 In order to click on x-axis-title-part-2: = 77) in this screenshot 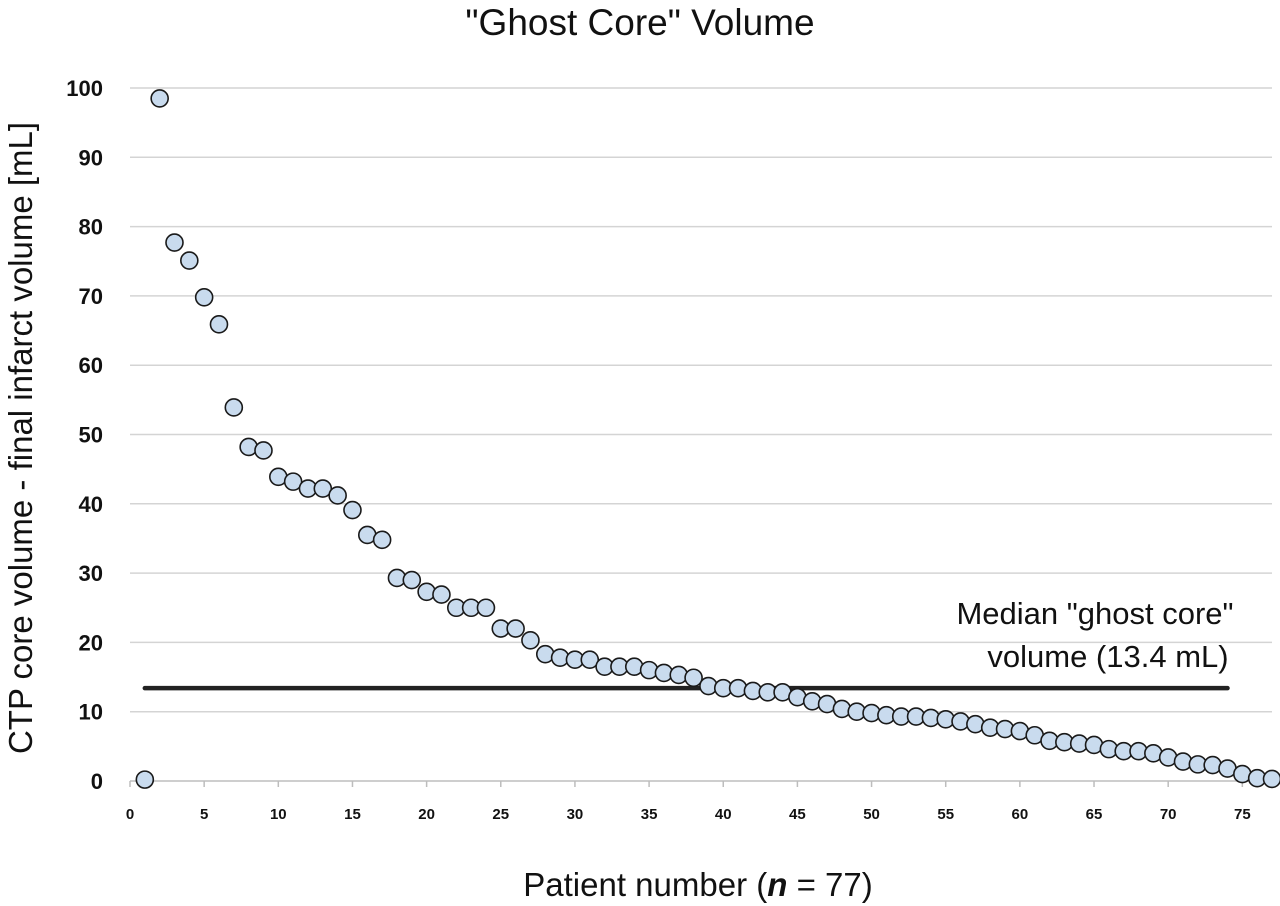, I will do `click(829, 884)`.